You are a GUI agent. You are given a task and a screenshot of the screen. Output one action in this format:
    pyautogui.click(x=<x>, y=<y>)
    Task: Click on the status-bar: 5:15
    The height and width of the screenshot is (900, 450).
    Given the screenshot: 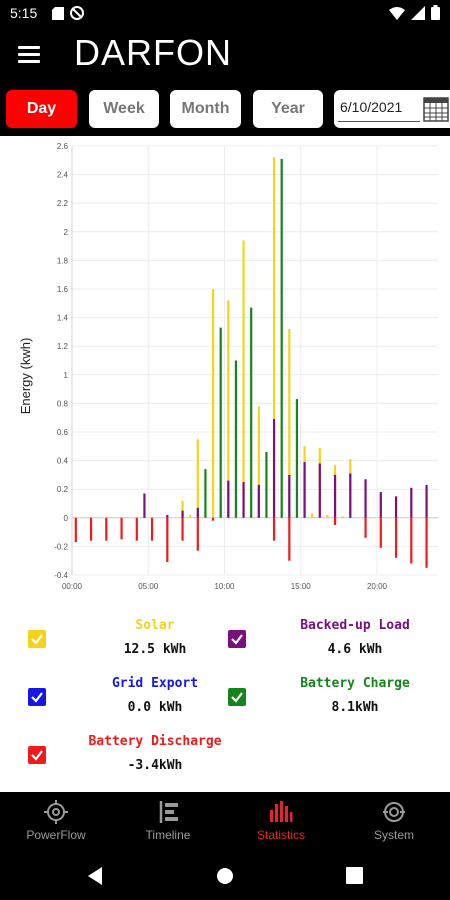 What is the action you would take?
    pyautogui.click(x=225, y=14)
    